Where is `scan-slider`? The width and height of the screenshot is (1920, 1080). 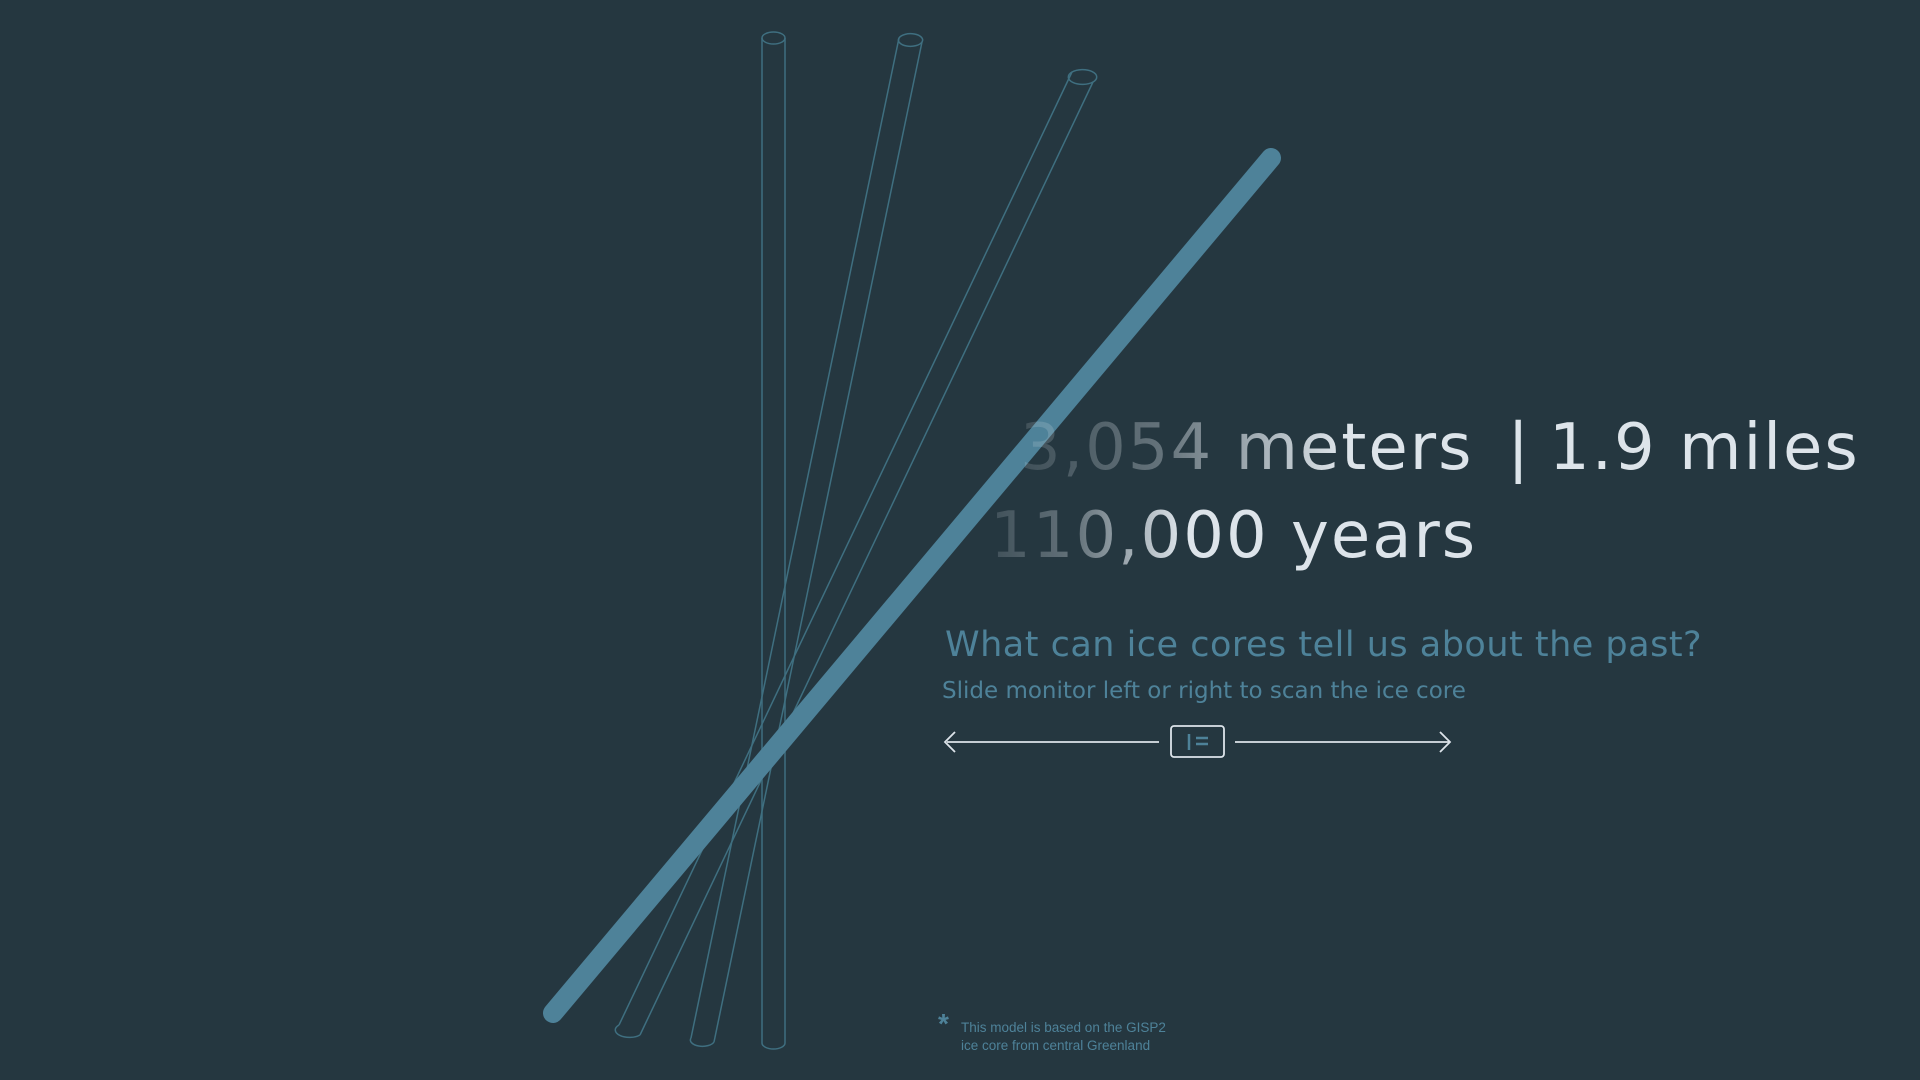
scan-slider is located at coordinates (1197, 741).